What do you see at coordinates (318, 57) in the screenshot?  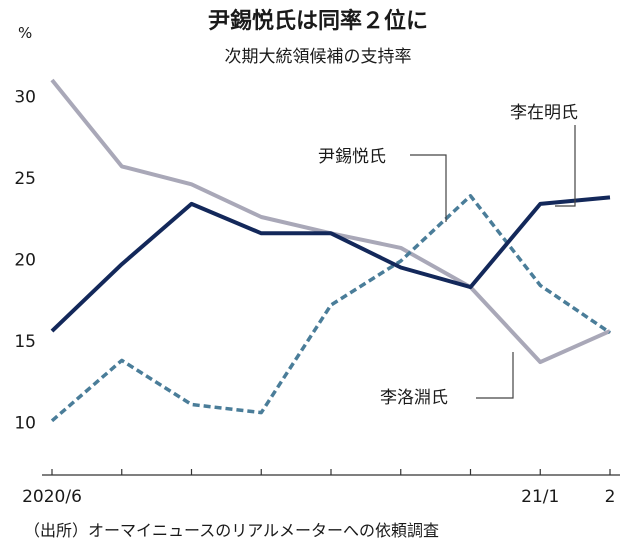 I see `chart-subtitle: 次期大統領候補の支持率` at bounding box center [318, 57].